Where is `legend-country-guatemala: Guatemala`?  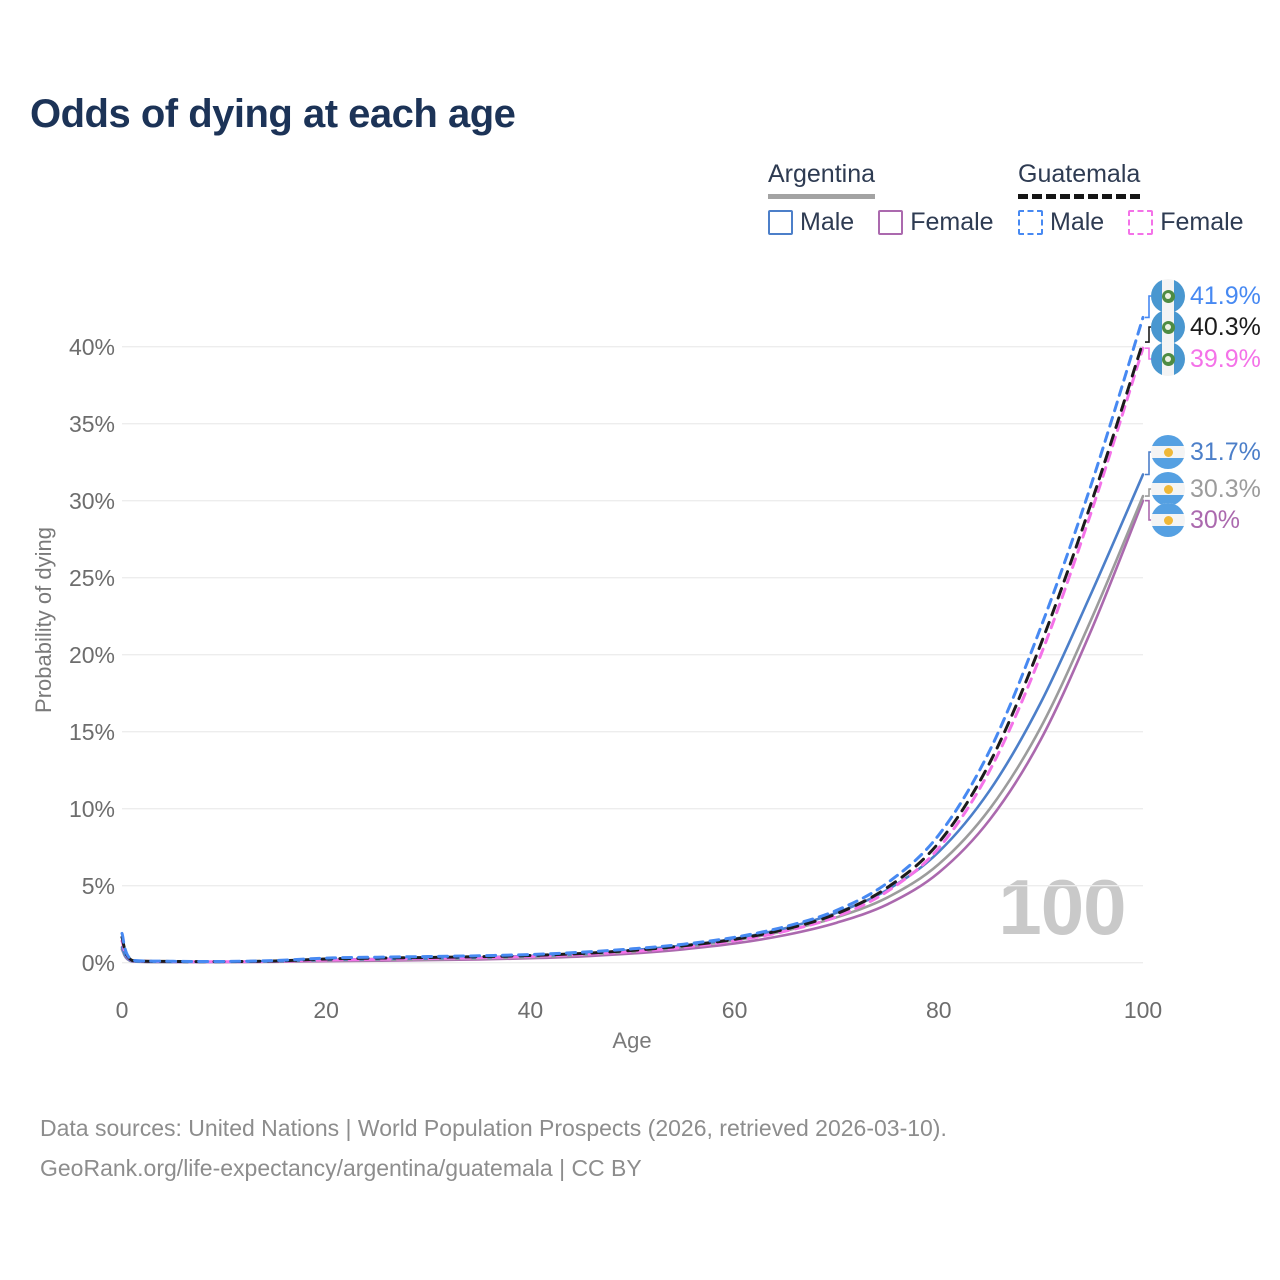 legend-country-guatemala: Guatemala is located at coordinates (1079, 179).